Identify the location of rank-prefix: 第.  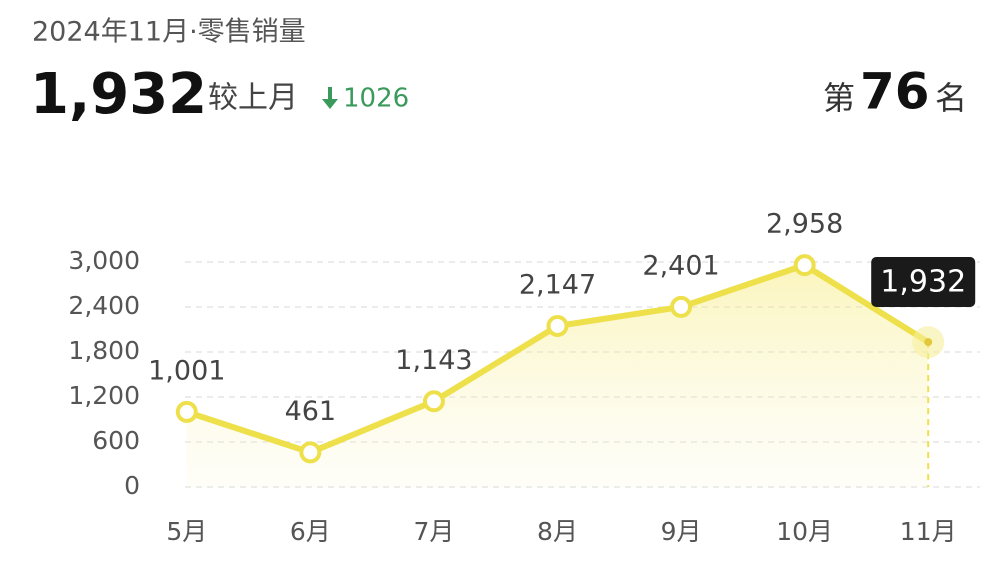
(839, 98).